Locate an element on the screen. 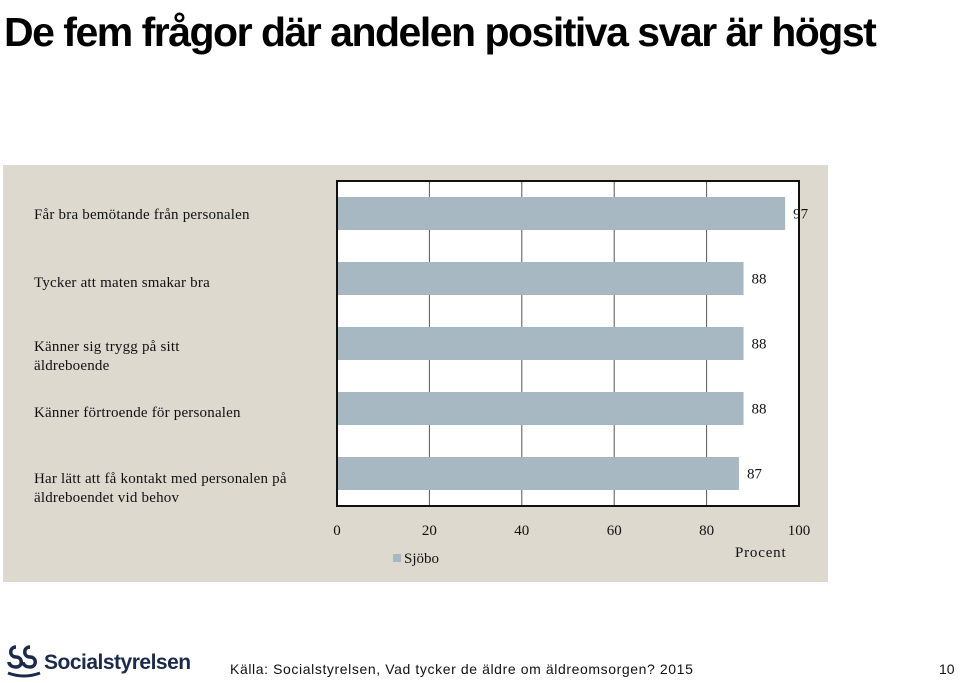 The height and width of the screenshot is (683, 960). legend-swatch is located at coordinates (397, 557).